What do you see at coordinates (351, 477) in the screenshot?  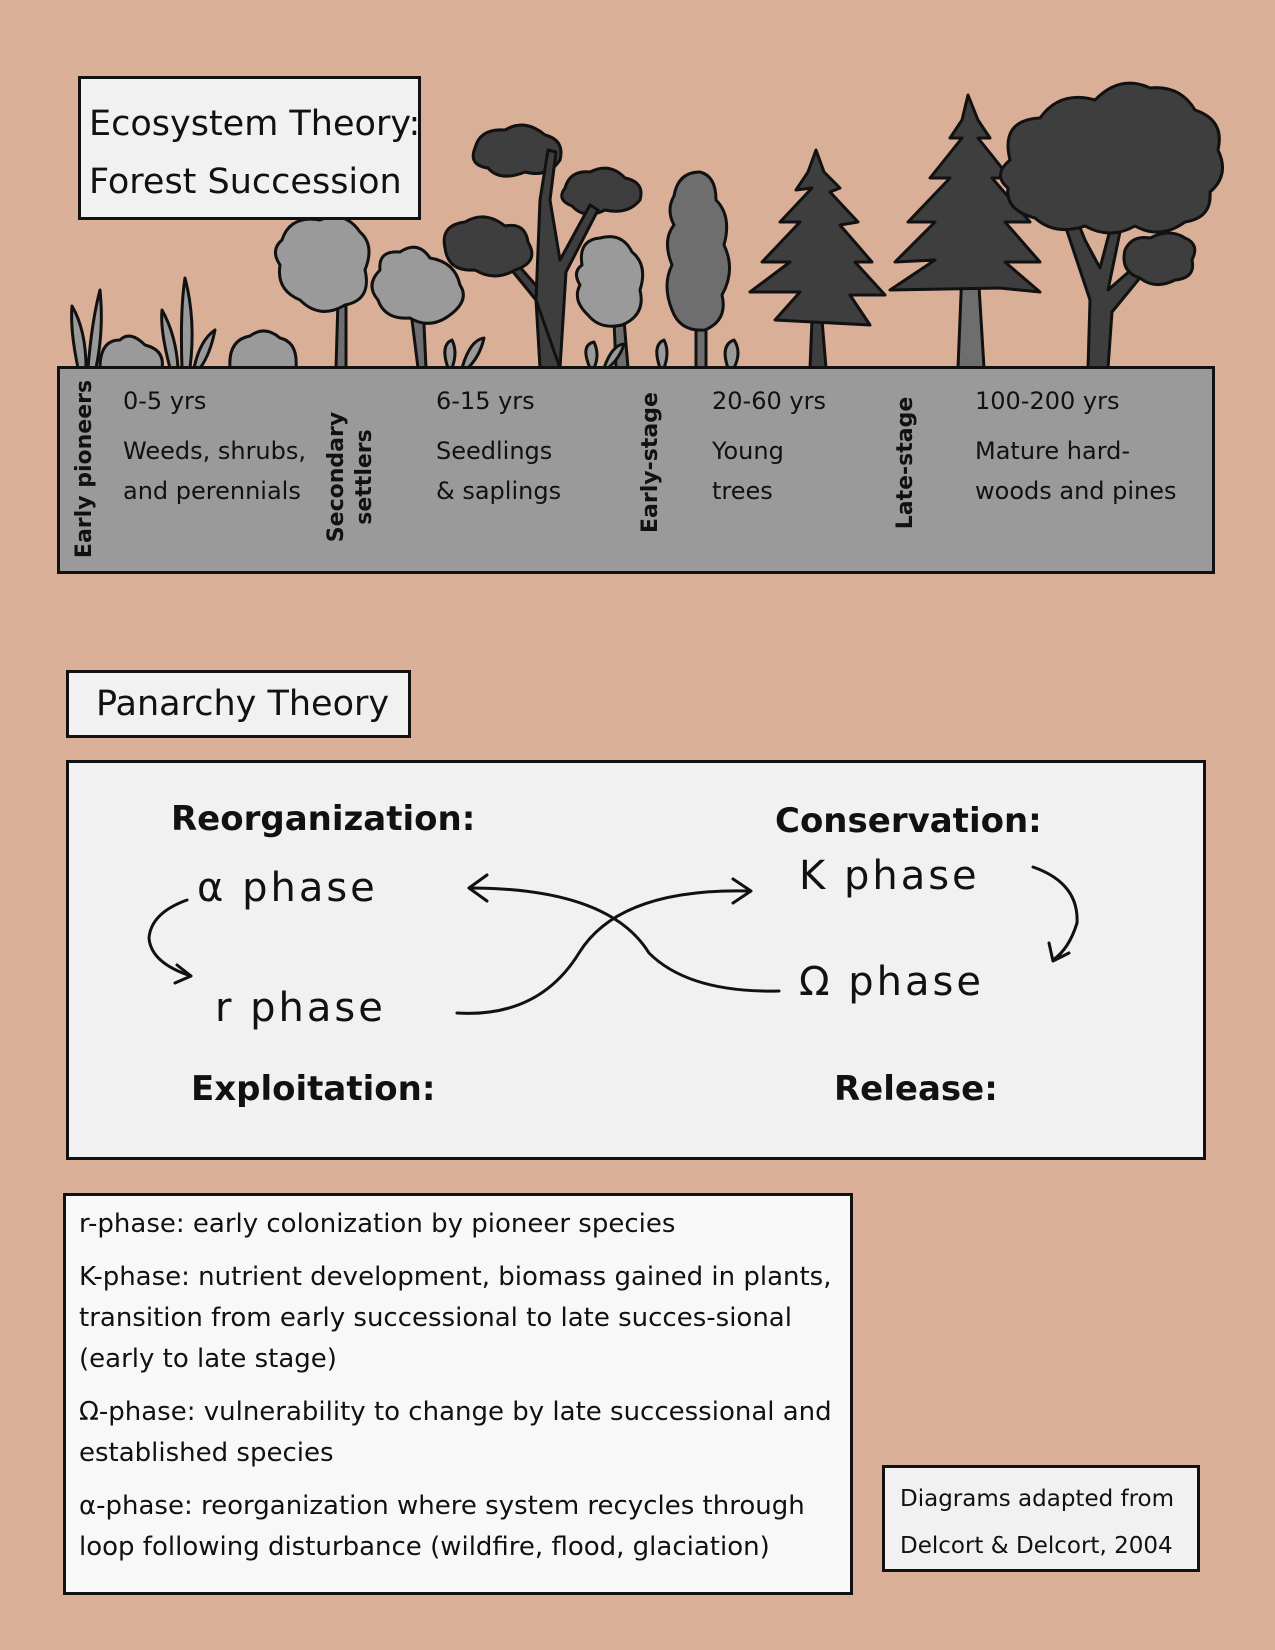 I see `stage-label-secondary-settlers: Secondary settlers` at bounding box center [351, 477].